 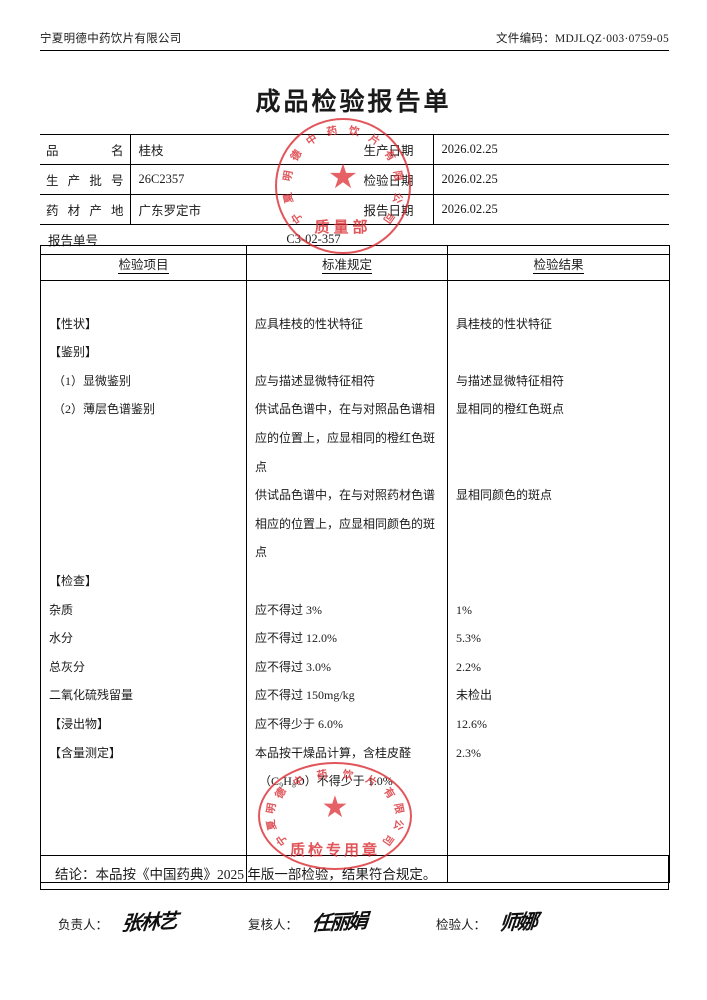 What do you see at coordinates (558, 263) in the screenshot?
I see `column-header-result: 检验结果` at bounding box center [558, 263].